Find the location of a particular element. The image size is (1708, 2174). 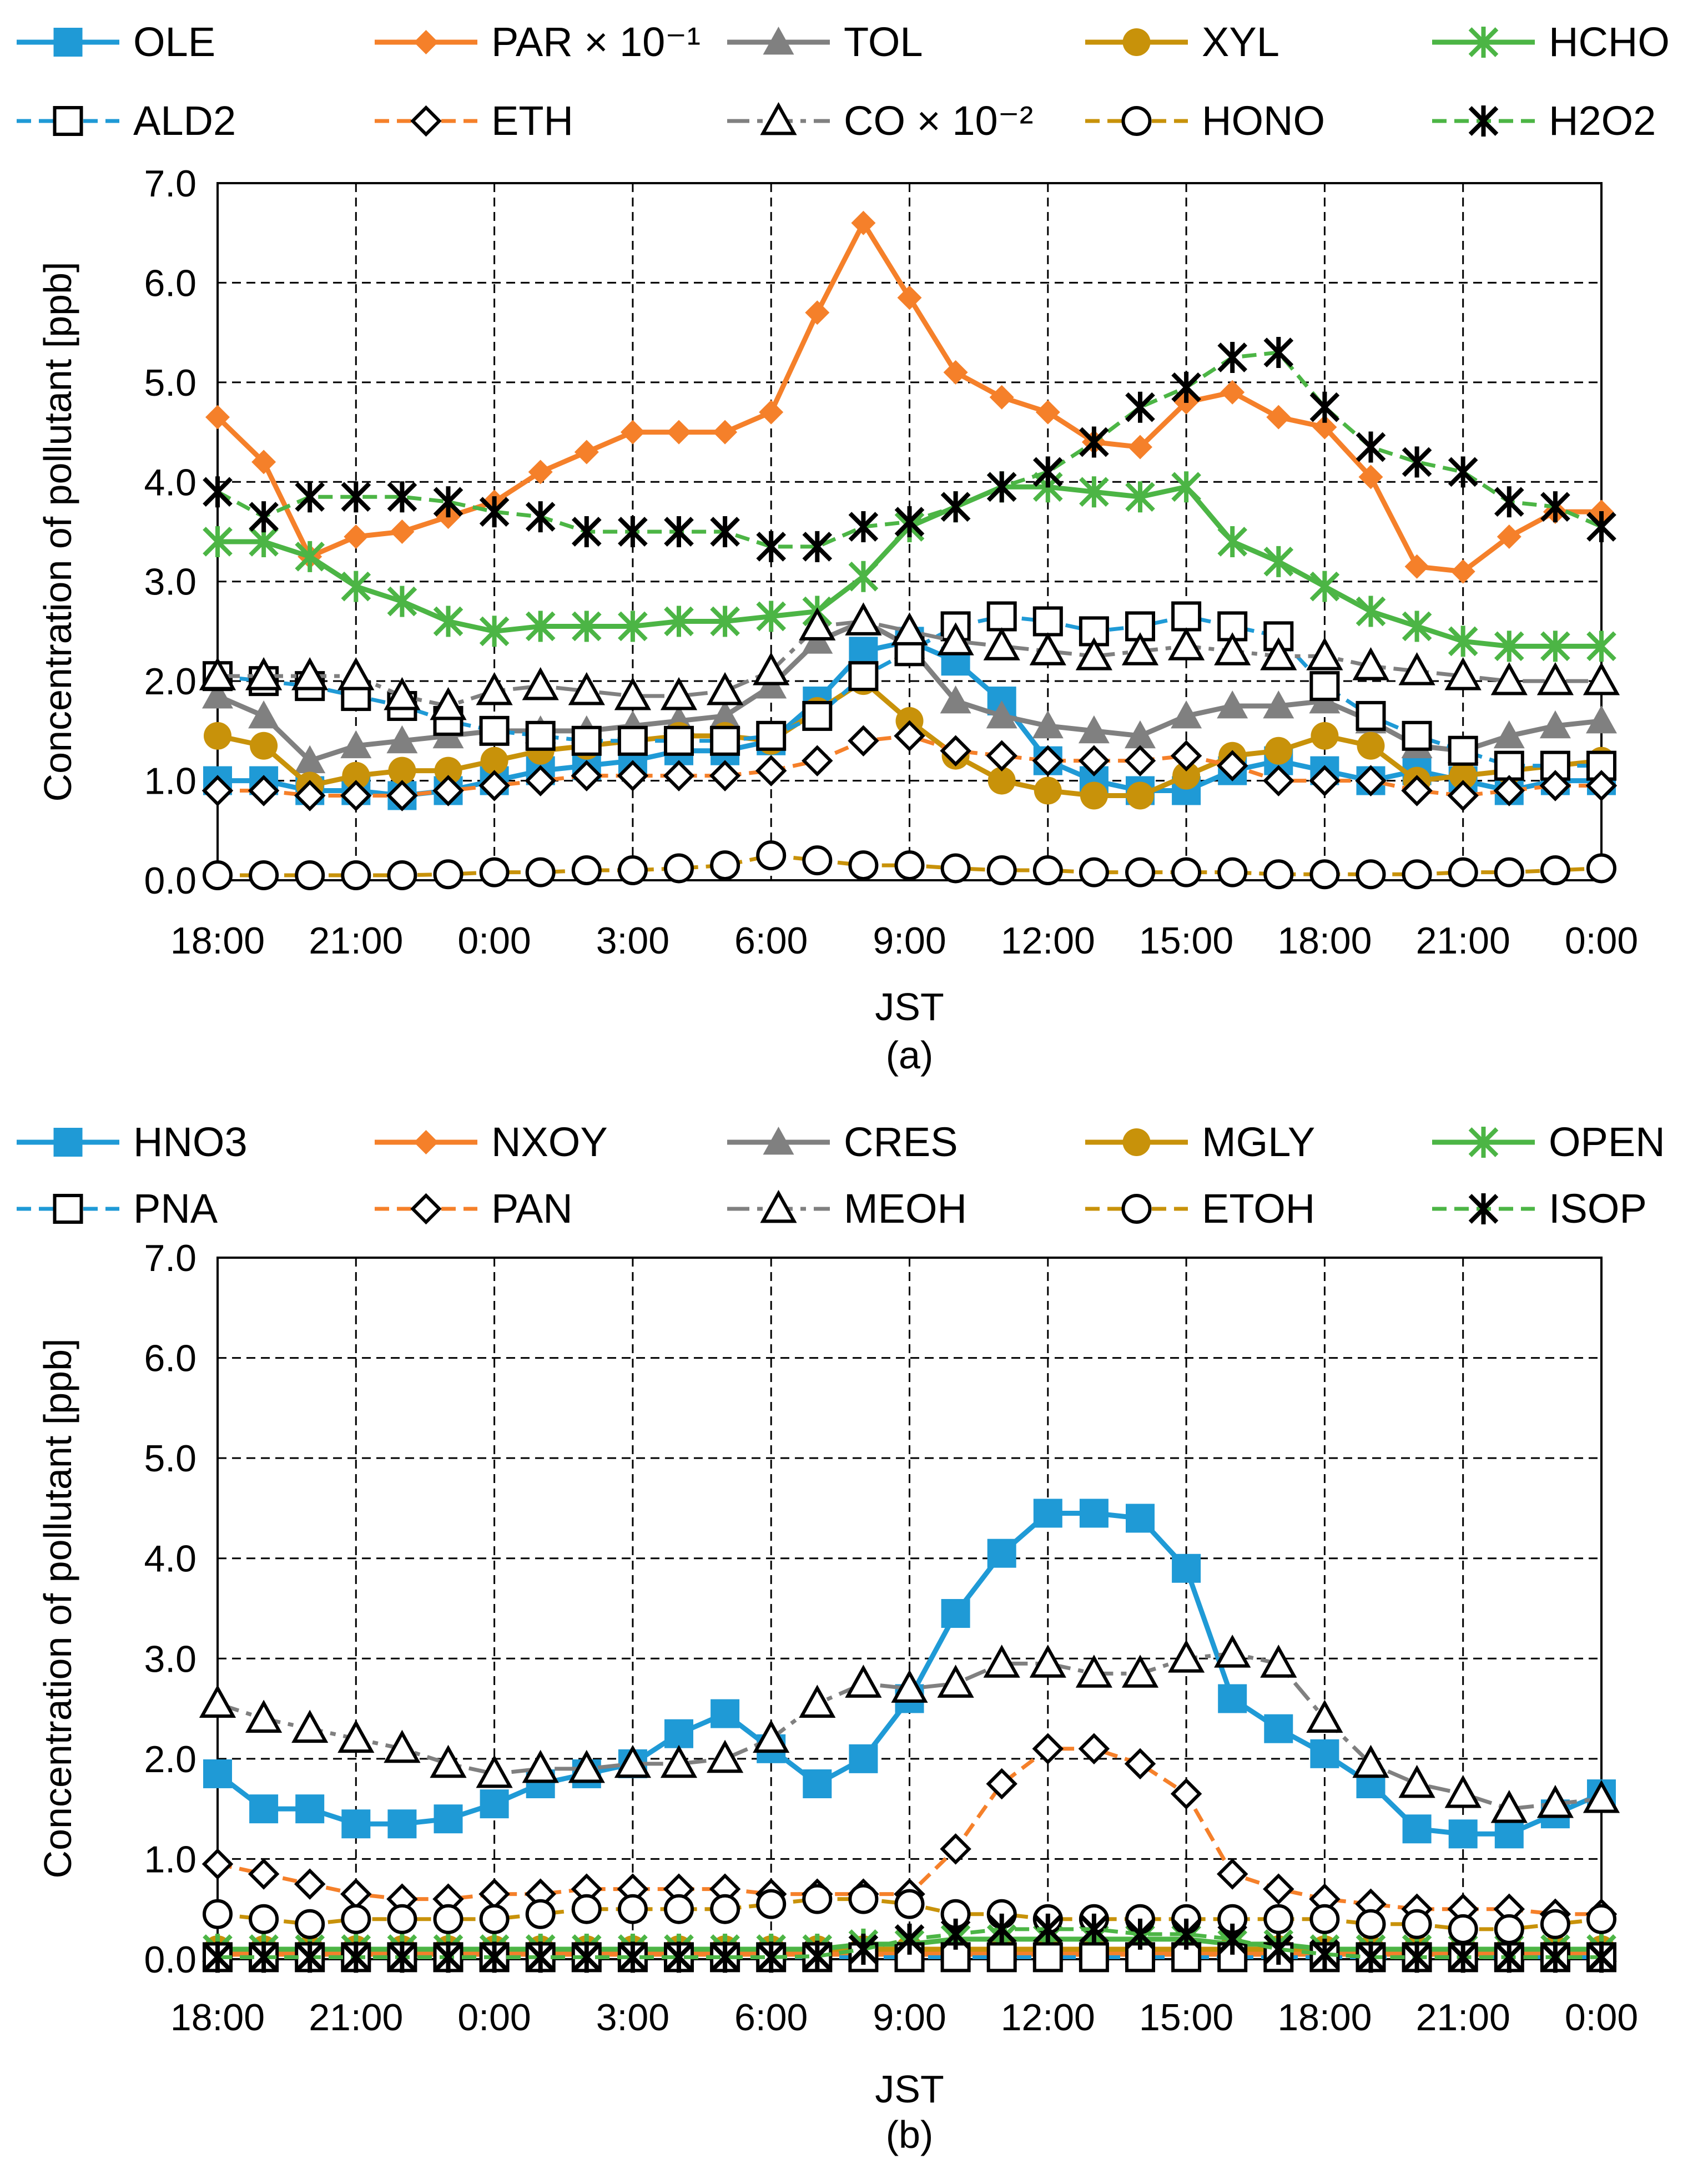

legend-item: MEOH is located at coordinates (847, 1209).